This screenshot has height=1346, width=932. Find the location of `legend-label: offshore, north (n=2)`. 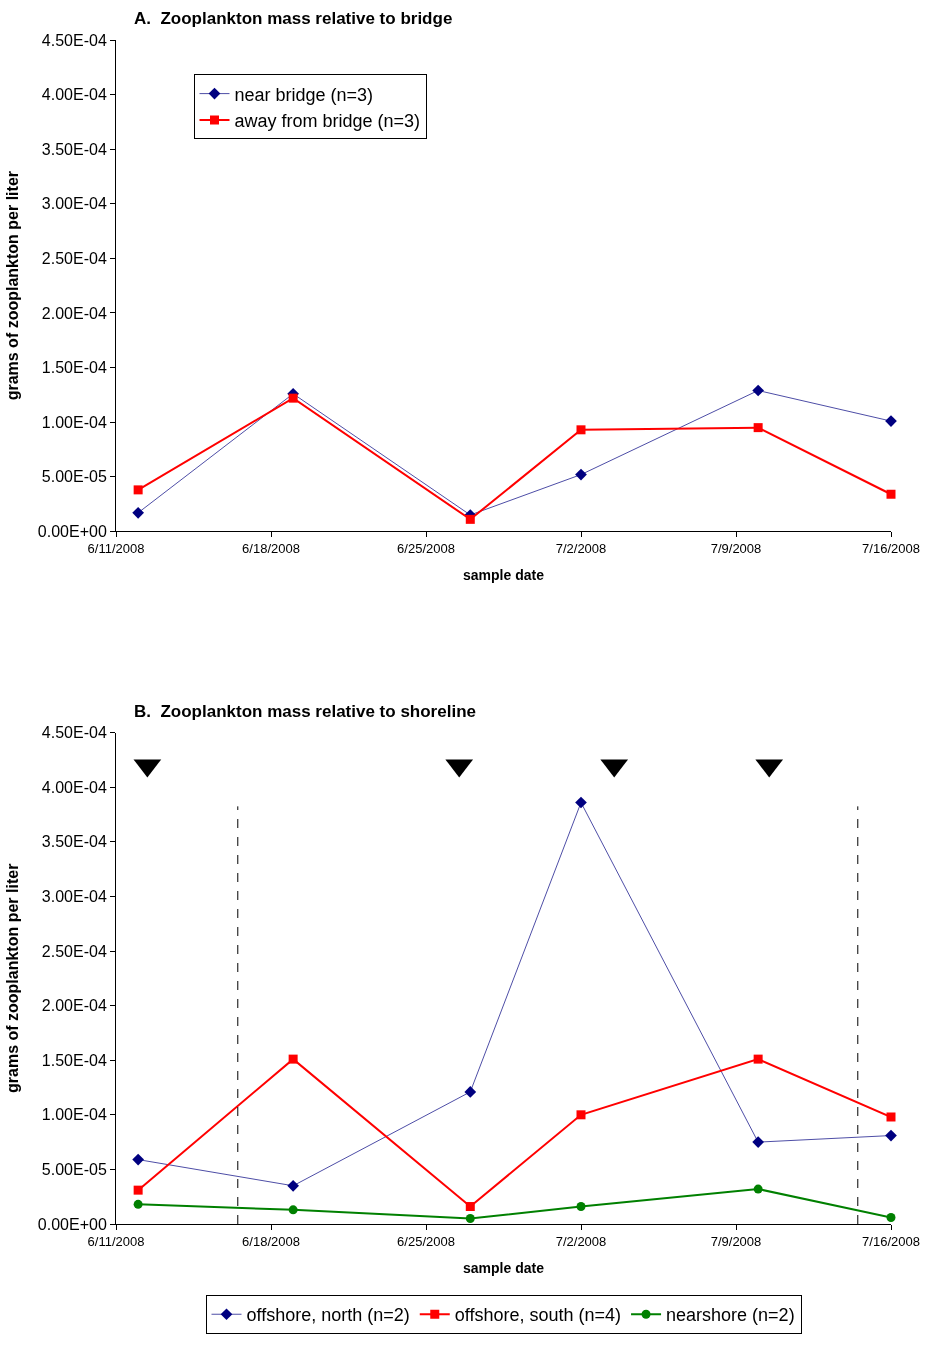

legend-label: offshore, north (n=2) is located at coordinates (328, 1315).